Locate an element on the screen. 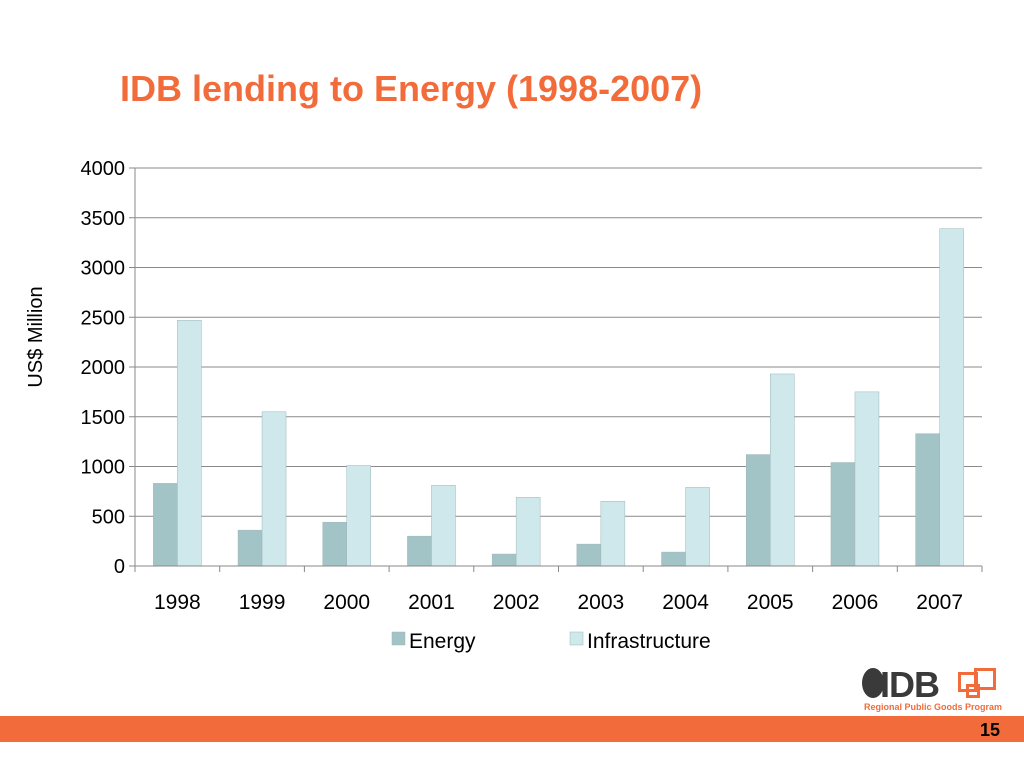 Image resolution: width=1024 pixels, height=768 pixels. x-tick-label: 1998 is located at coordinates (177, 602).